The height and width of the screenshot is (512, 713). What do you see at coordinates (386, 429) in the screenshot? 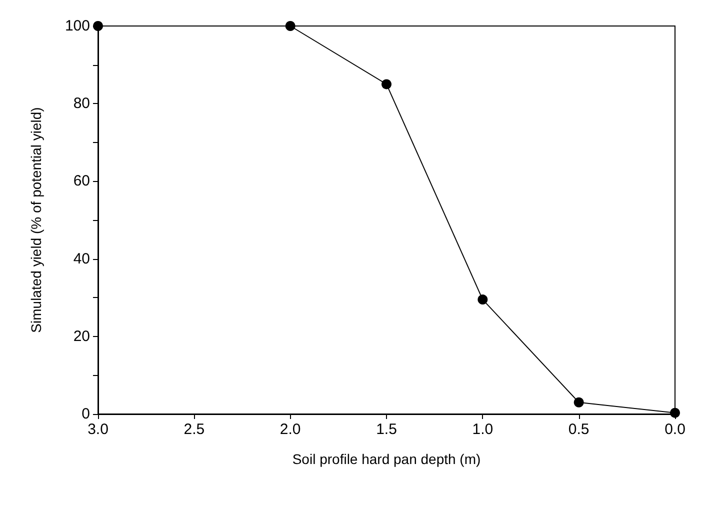
I see `x-tick-label: 1.5` at bounding box center [386, 429].